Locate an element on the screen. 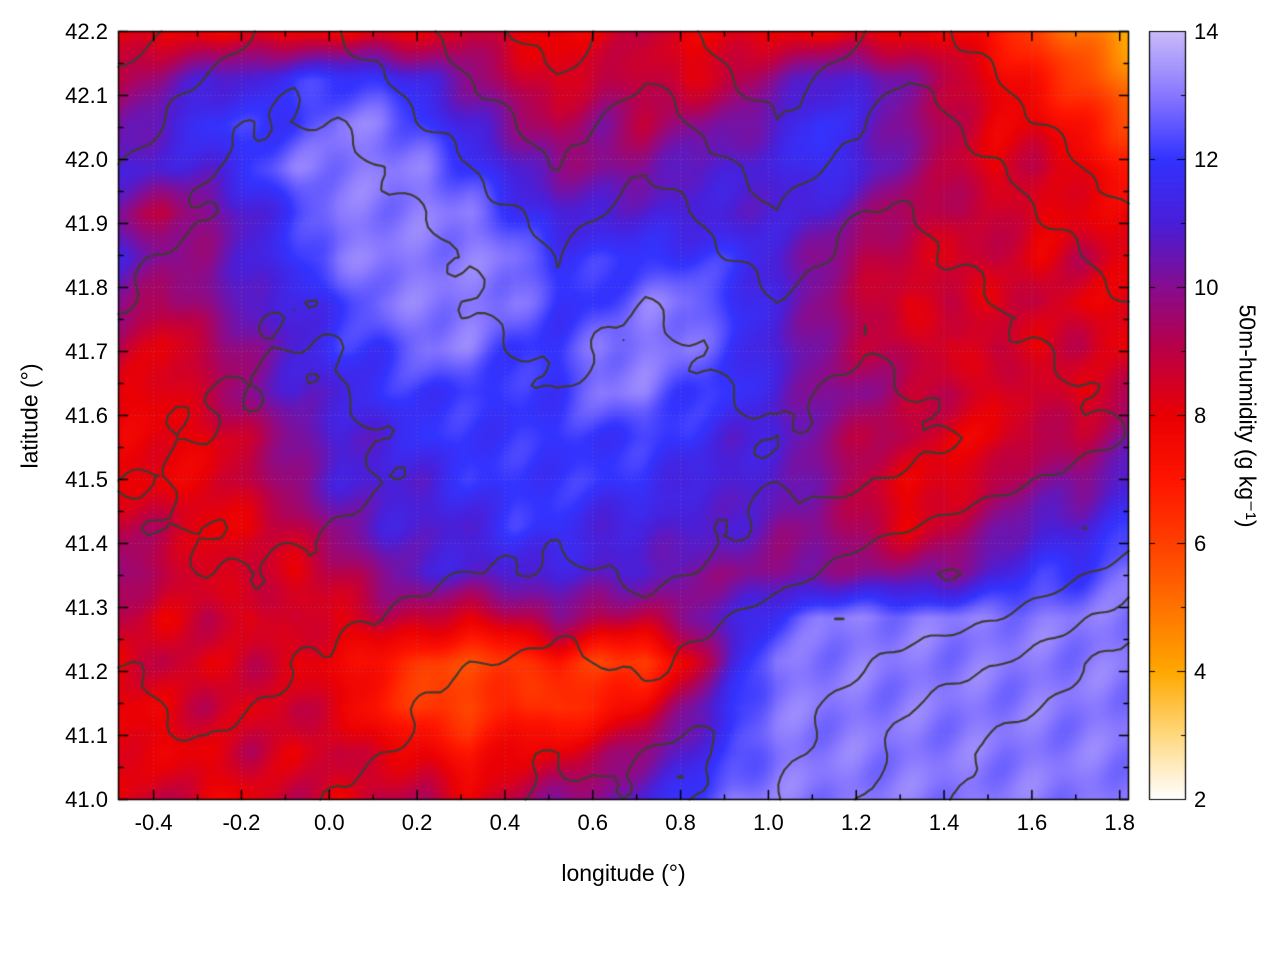 The height and width of the screenshot is (960, 1280). x-tick-label: 0.0 is located at coordinates (329, 822).